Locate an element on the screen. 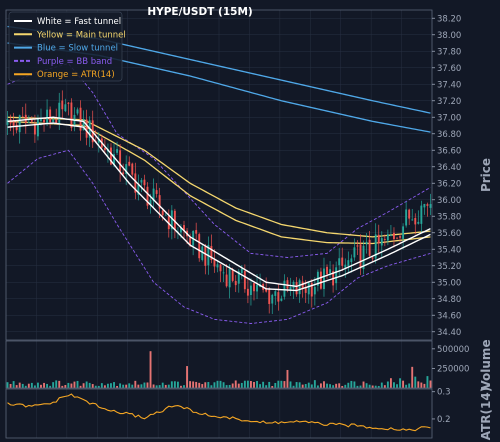 Image resolution: width=500 pixels, height=442 pixels. legend-label: Orange = ATR(14) is located at coordinates (76, 75).